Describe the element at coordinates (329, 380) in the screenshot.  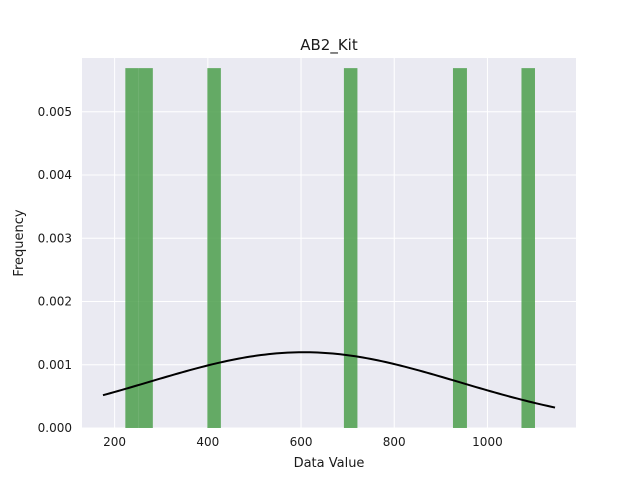
I see `density-curve` at that location.